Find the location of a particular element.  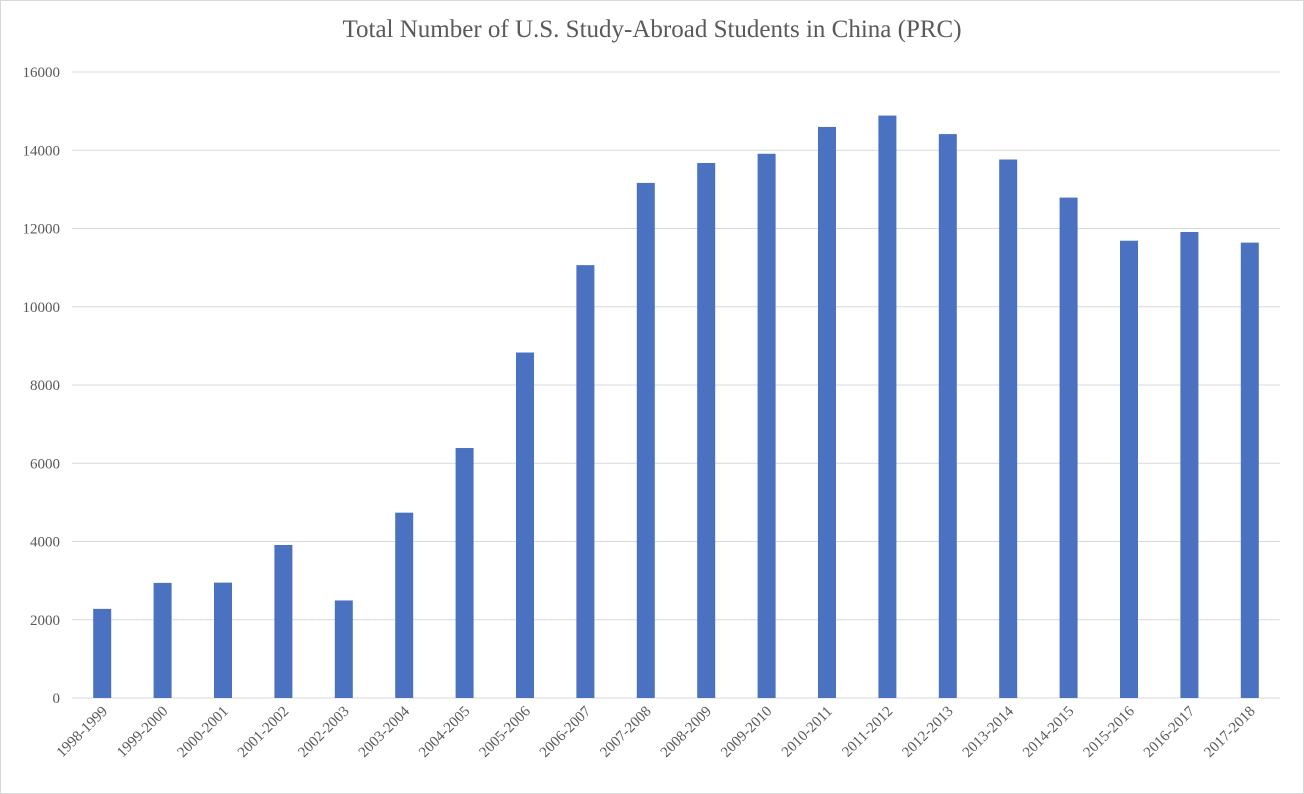

x-tick-label: 2012-2013 is located at coordinates (927, 732).